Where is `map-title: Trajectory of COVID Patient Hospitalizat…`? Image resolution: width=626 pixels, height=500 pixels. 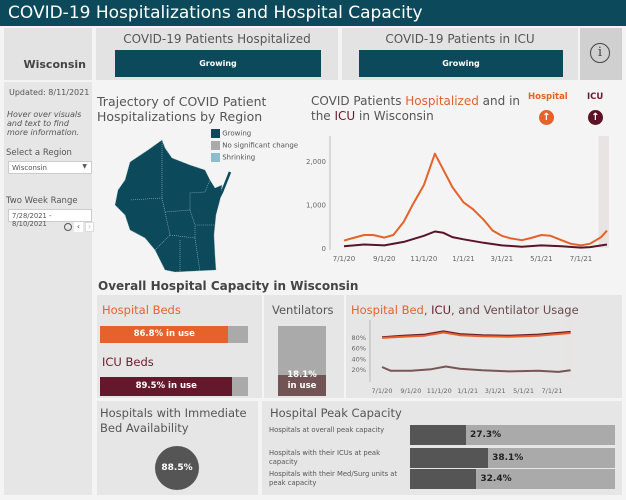
map-title: Trajectory of COVID Patient Hospitalizat… is located at coordinates (182, 109).